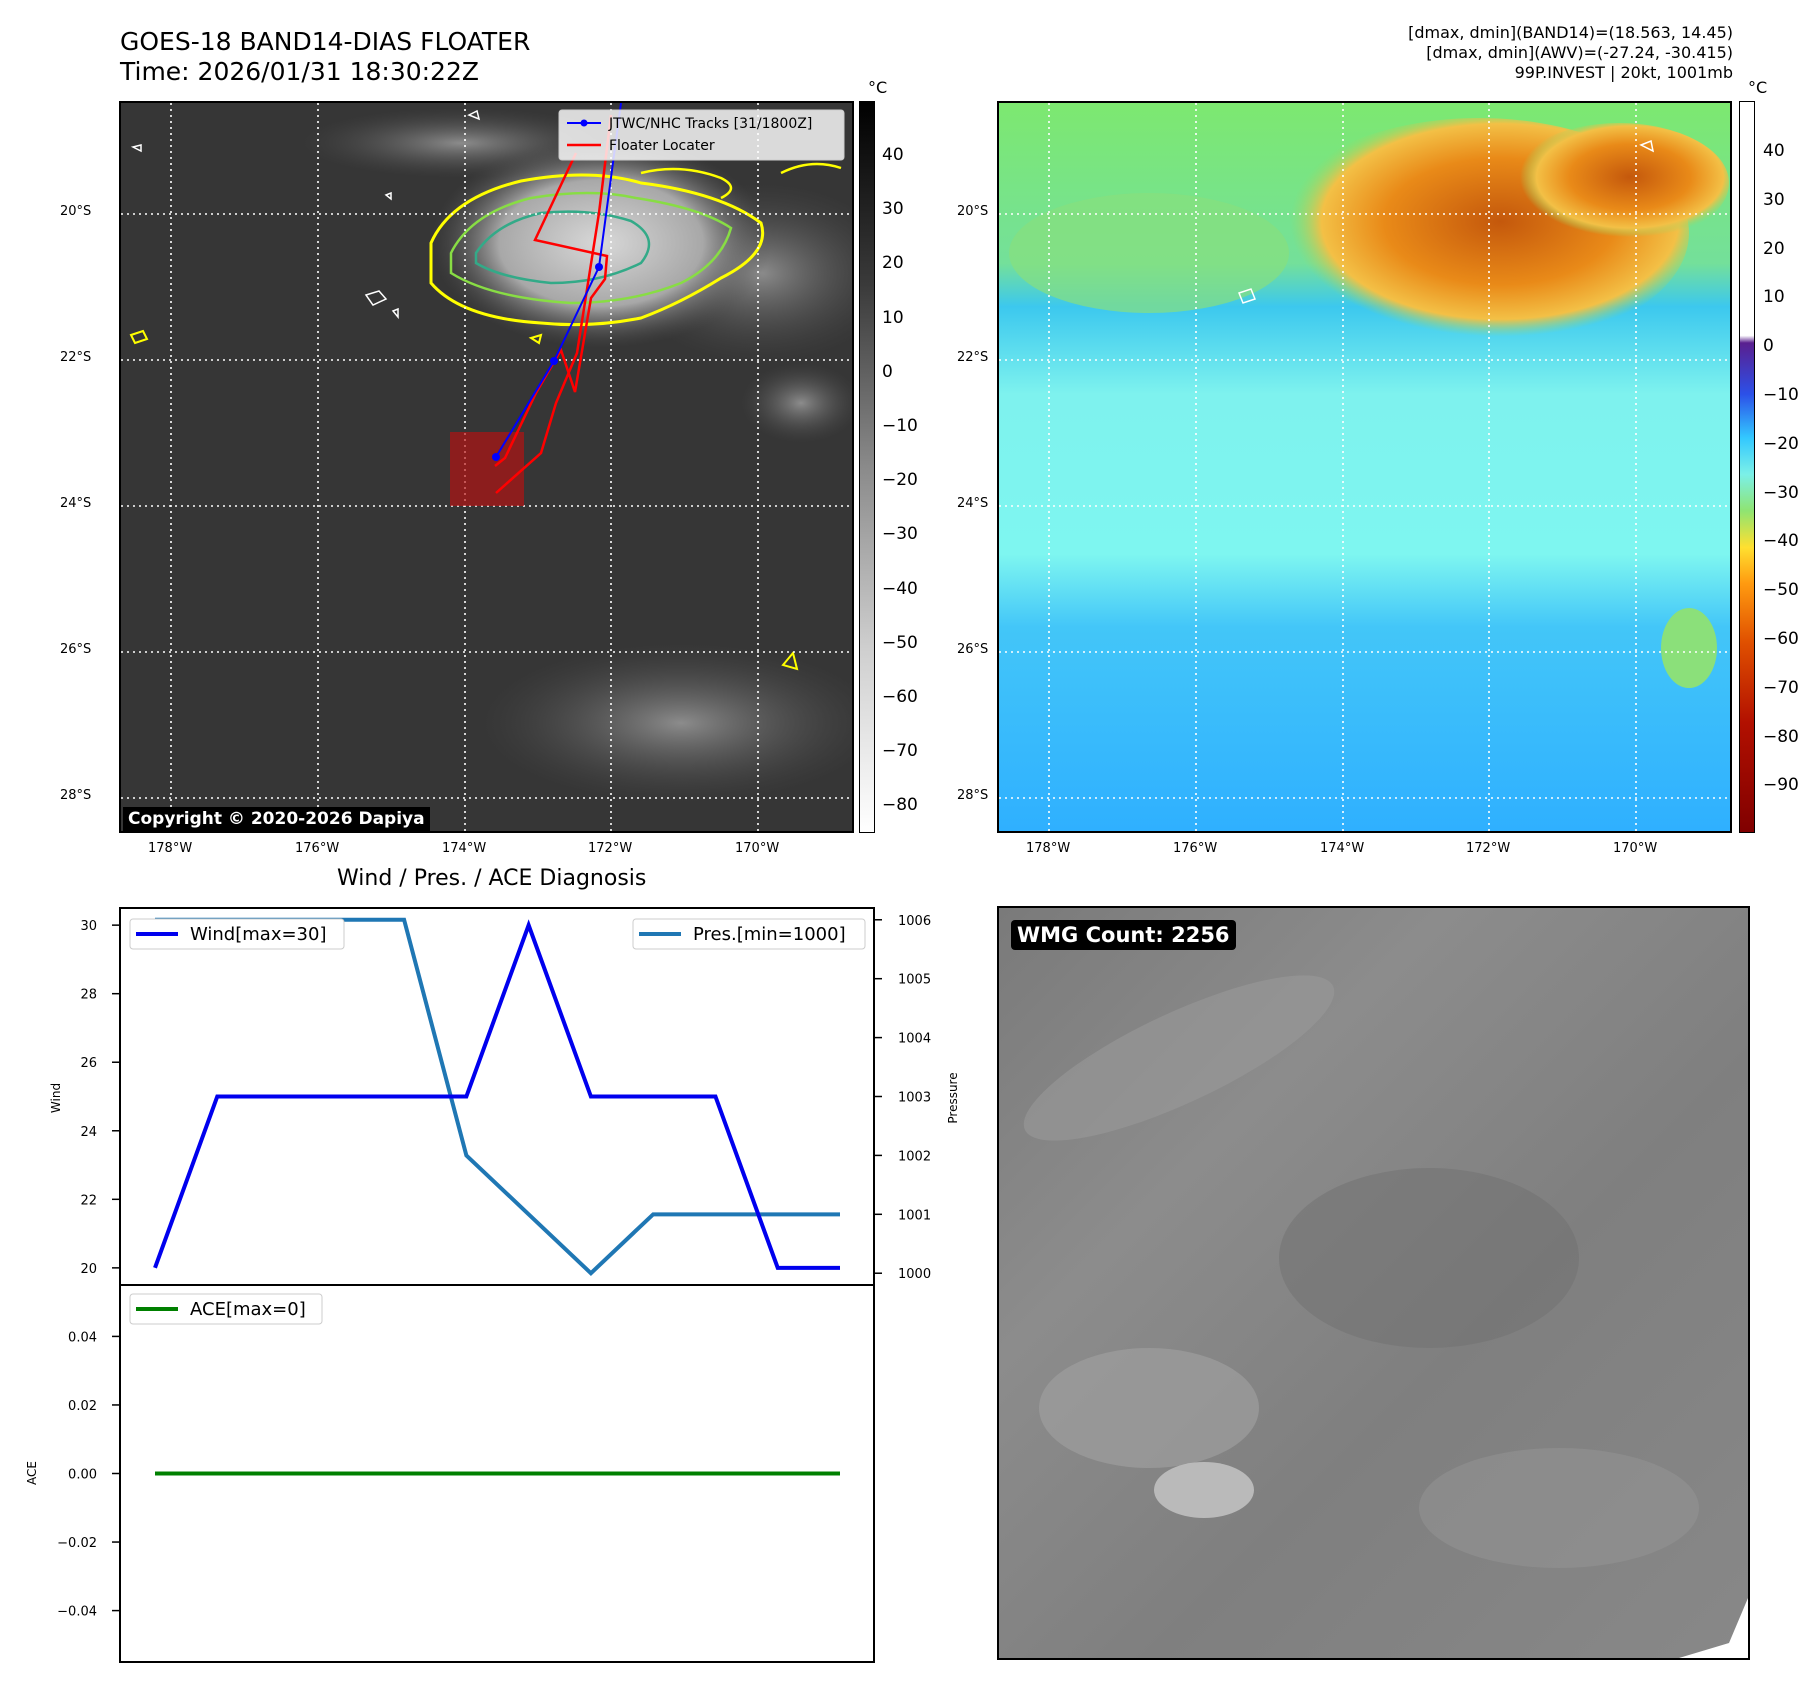  Describe the element at coordinates (1781, 443) in the screenshot. I see `awv-colorbar-tick: −20` at that location.